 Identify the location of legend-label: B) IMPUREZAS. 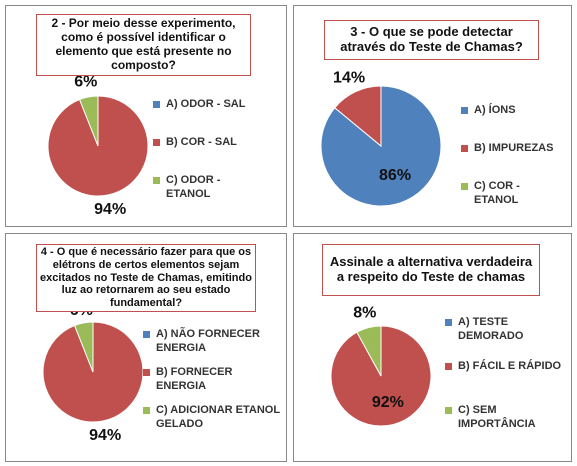
(514, 148).